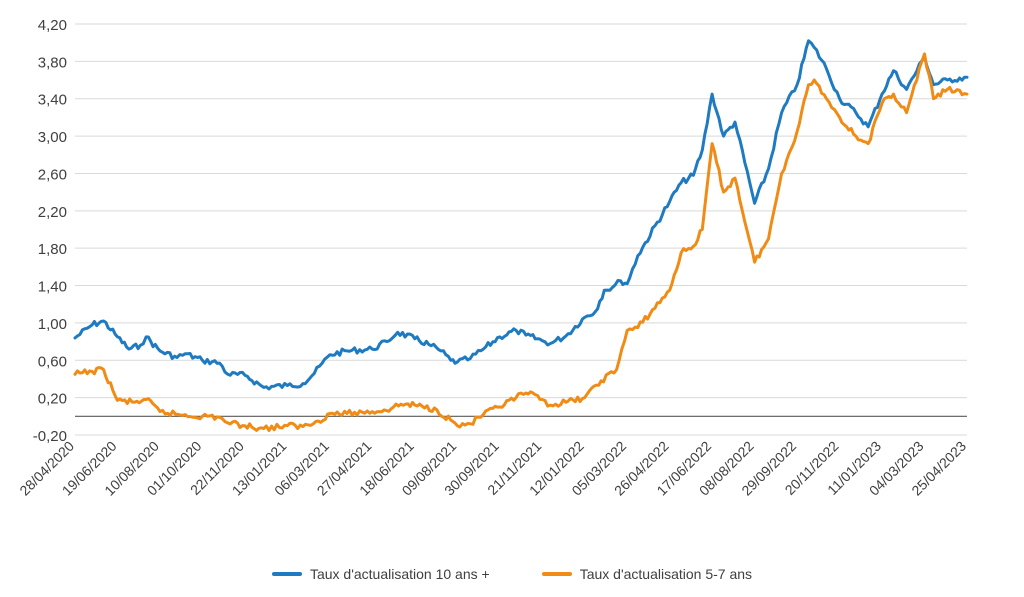  Describe the element at coordinates (52, 100) in the screenshot. I see `y-tick-label: 3,40` at that location.